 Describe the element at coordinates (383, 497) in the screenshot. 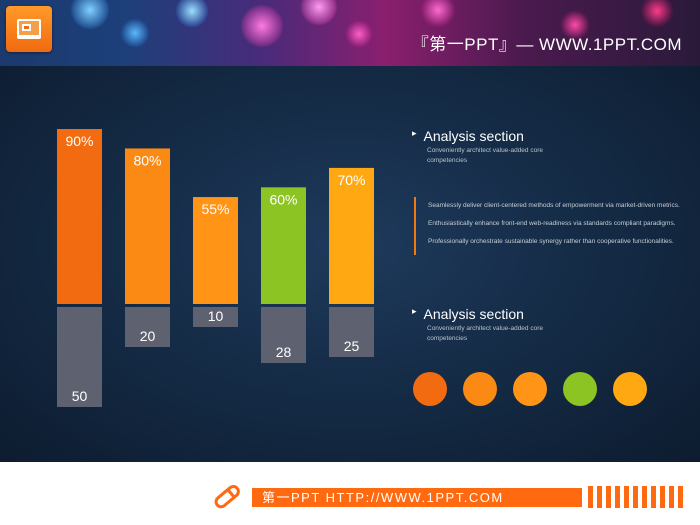

I see `footer-text: 第一PPT HTTP://WWW.1PPT.COM` at that location.